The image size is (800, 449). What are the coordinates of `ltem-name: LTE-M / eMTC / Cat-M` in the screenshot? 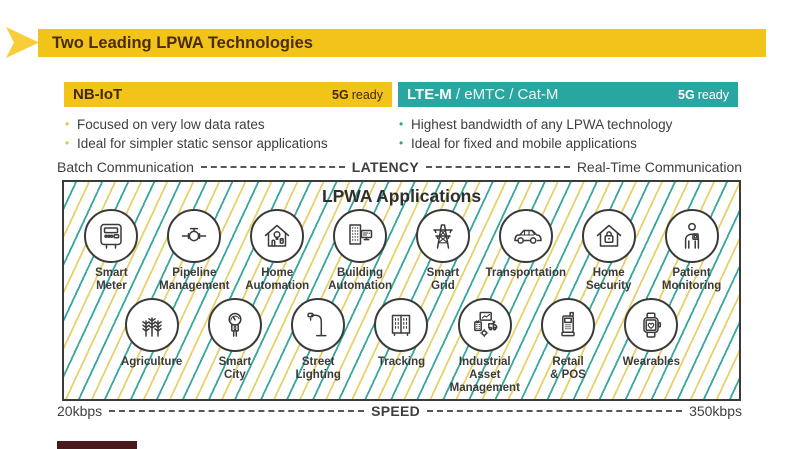 It's located at (483, 94).